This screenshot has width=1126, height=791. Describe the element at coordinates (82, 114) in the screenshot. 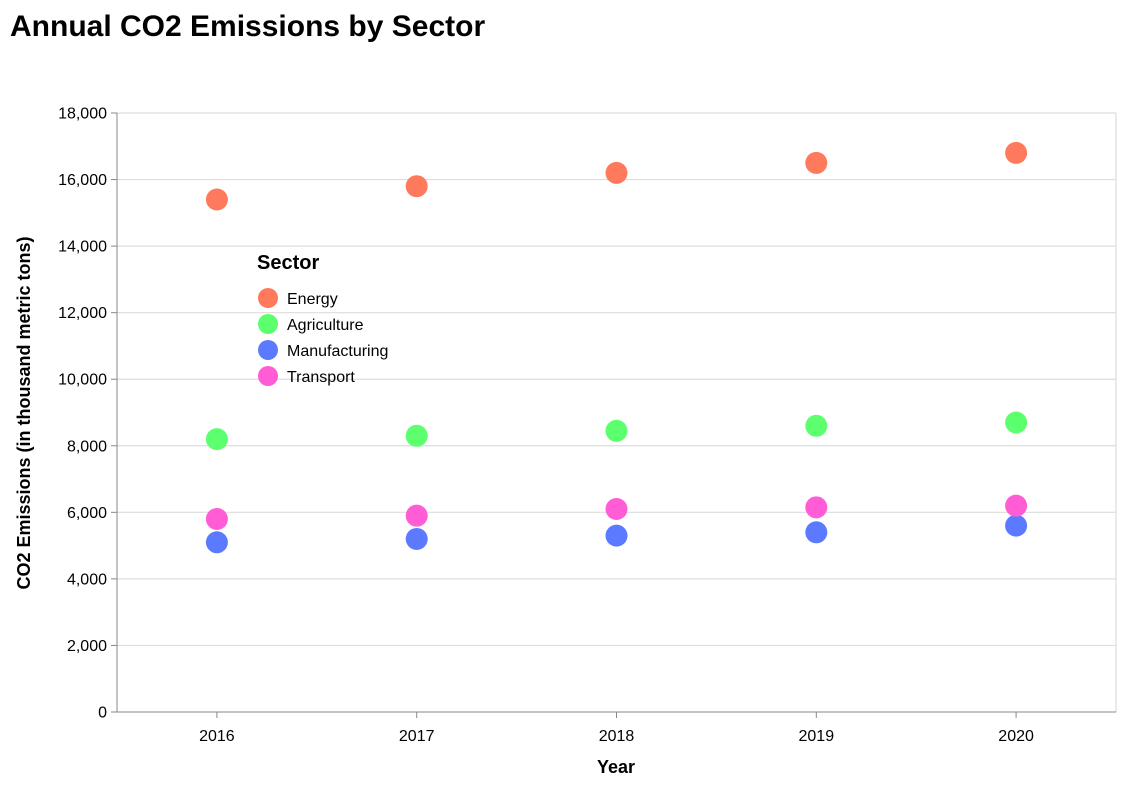

I see `y-tick-label: 18,000` at that location.